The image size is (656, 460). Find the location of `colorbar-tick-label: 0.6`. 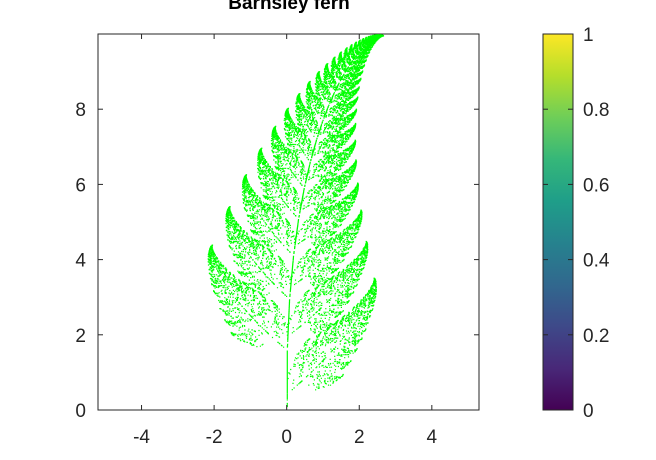

colorbar-tick-label: 0.6 is located at coordinates (596, 185).